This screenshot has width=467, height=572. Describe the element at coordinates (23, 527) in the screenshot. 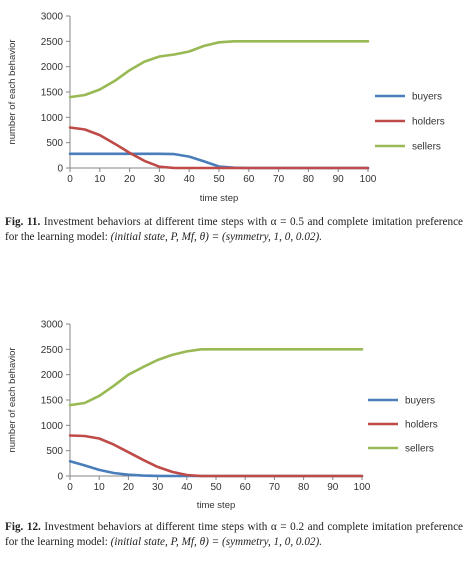

I see `caption-label: Fig. 12.` at that location.